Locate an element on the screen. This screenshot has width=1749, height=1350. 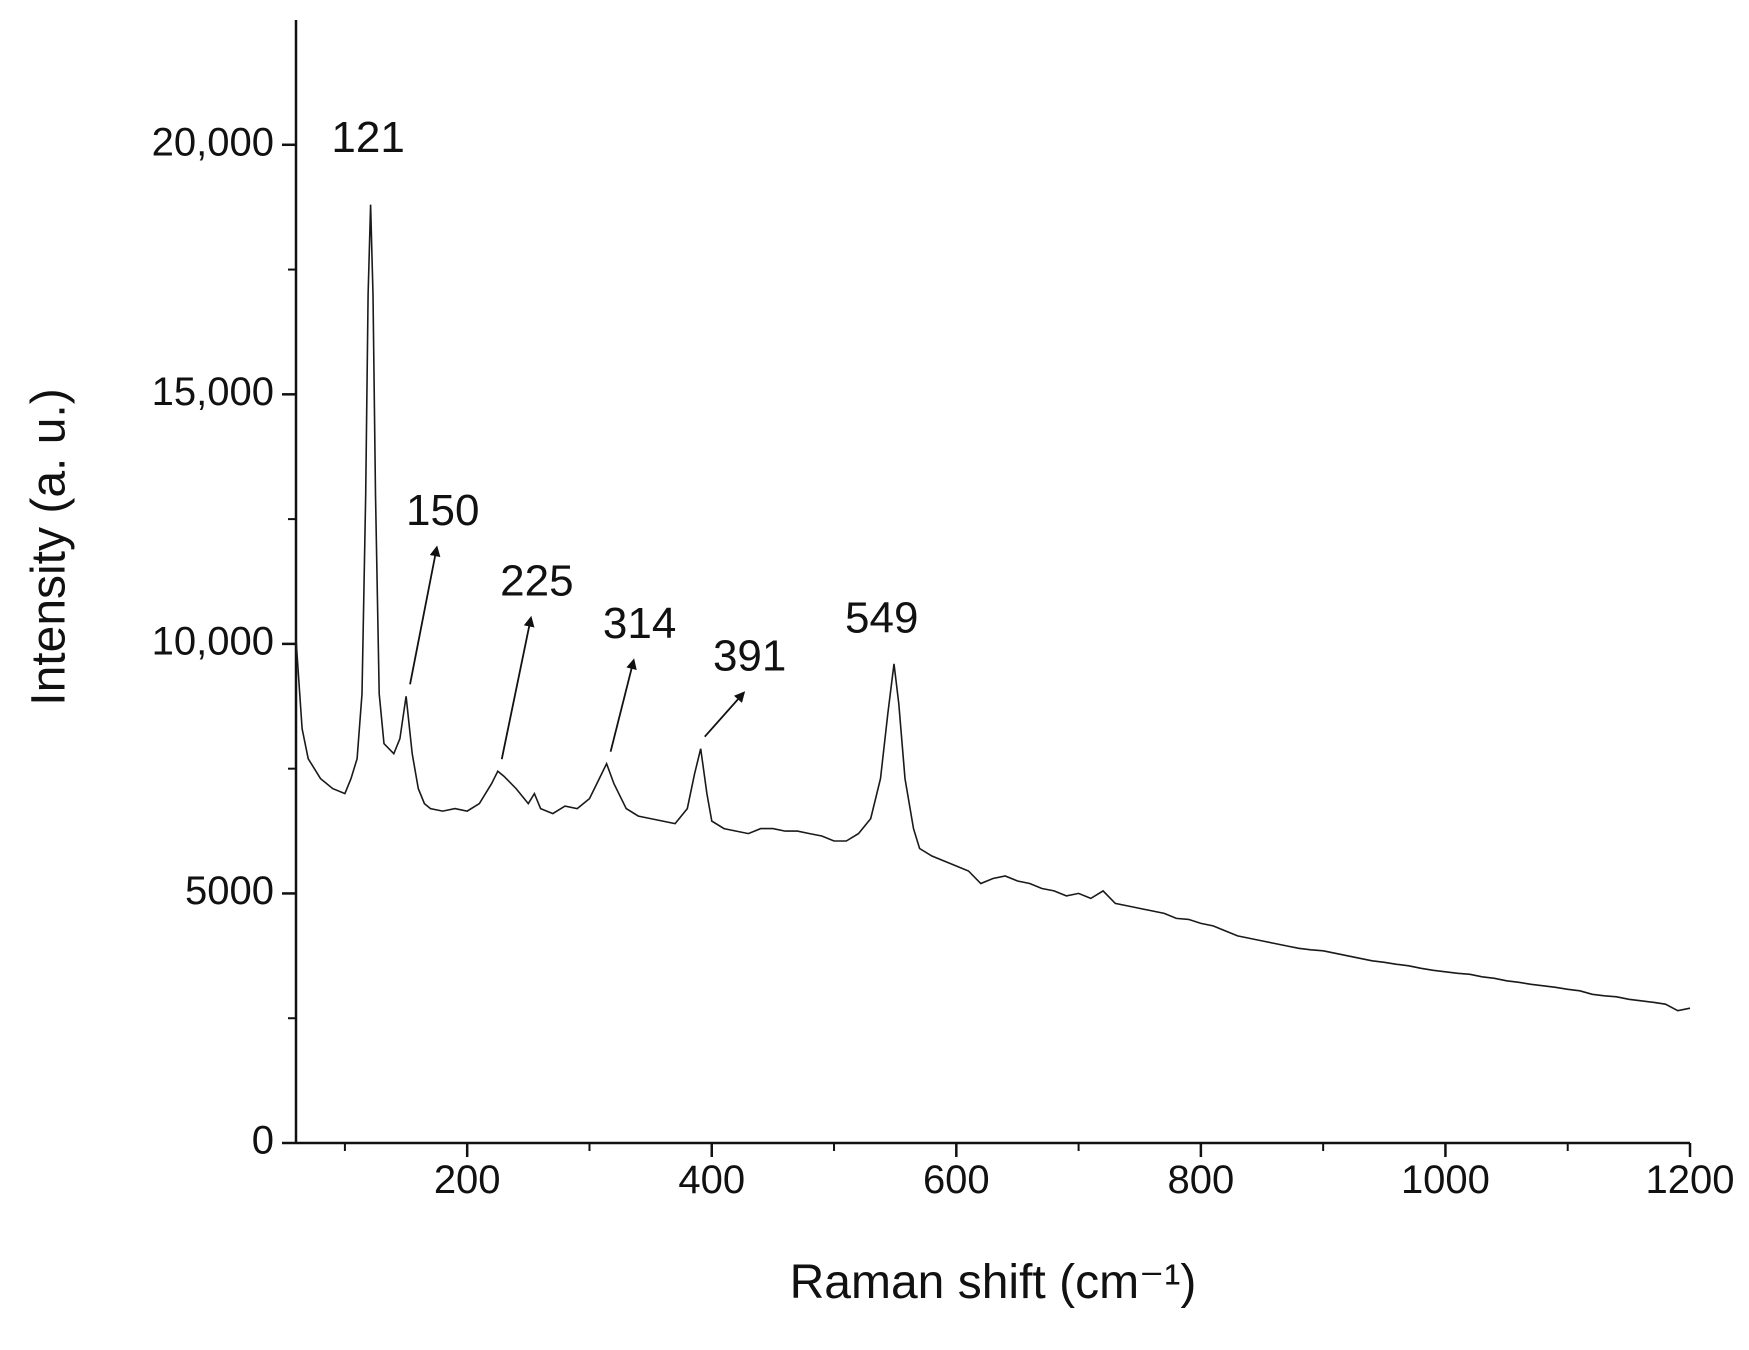
y-tick-label: 10,000 is located at coordinates (213, 641).